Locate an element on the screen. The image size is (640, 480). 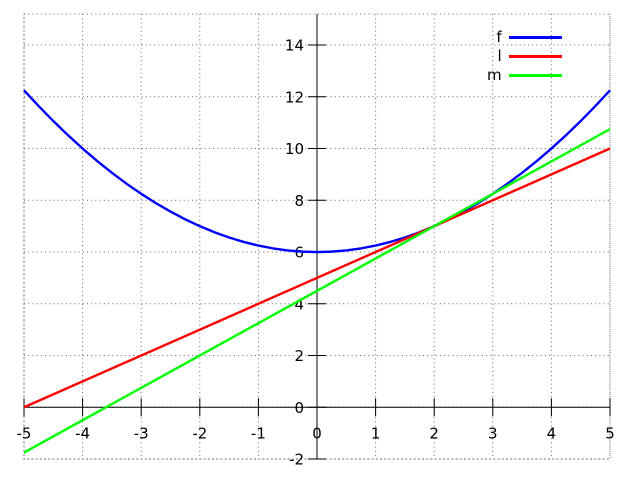
legend-row-f: f is located at coordinates (524, 37).